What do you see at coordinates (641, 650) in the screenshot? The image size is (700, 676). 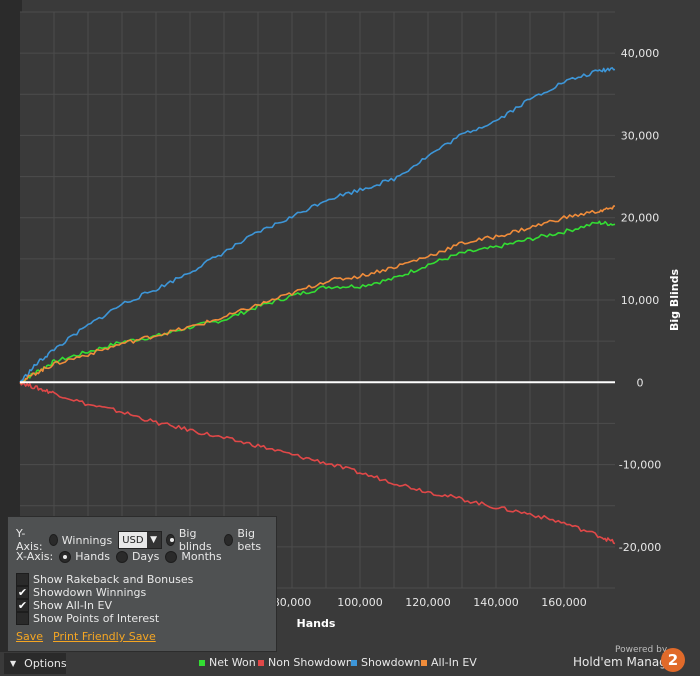 I see `powered-by-text: Powered by` at bounding box center [641, 650].